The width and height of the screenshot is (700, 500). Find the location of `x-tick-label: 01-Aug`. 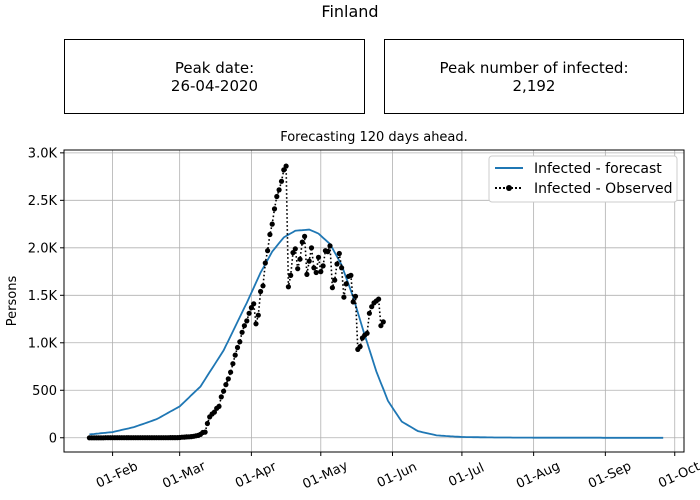

x-tick-label: 01-Aug is located at coordinates (538, 475).